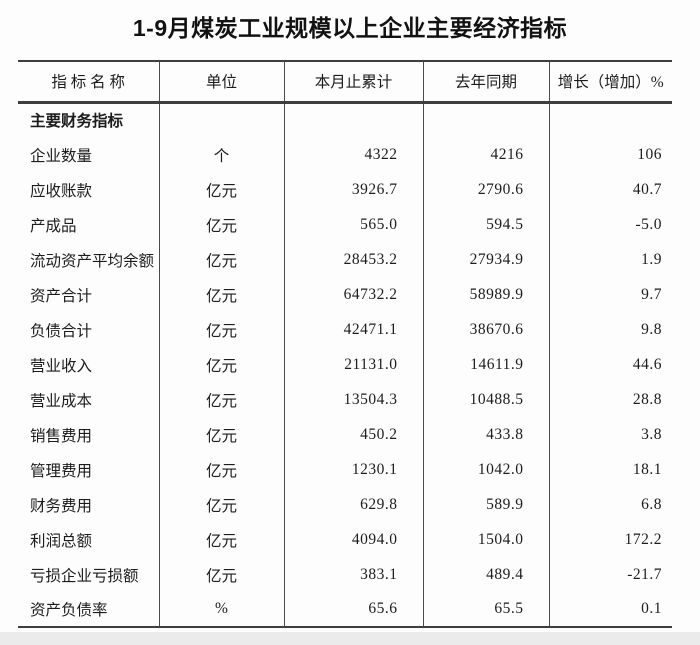 The width and height of the screenshot is (700, 645). Describe the element at coordinates (353, 610) in the screenshot. I see `current-value-cell: 65.6` at that location.